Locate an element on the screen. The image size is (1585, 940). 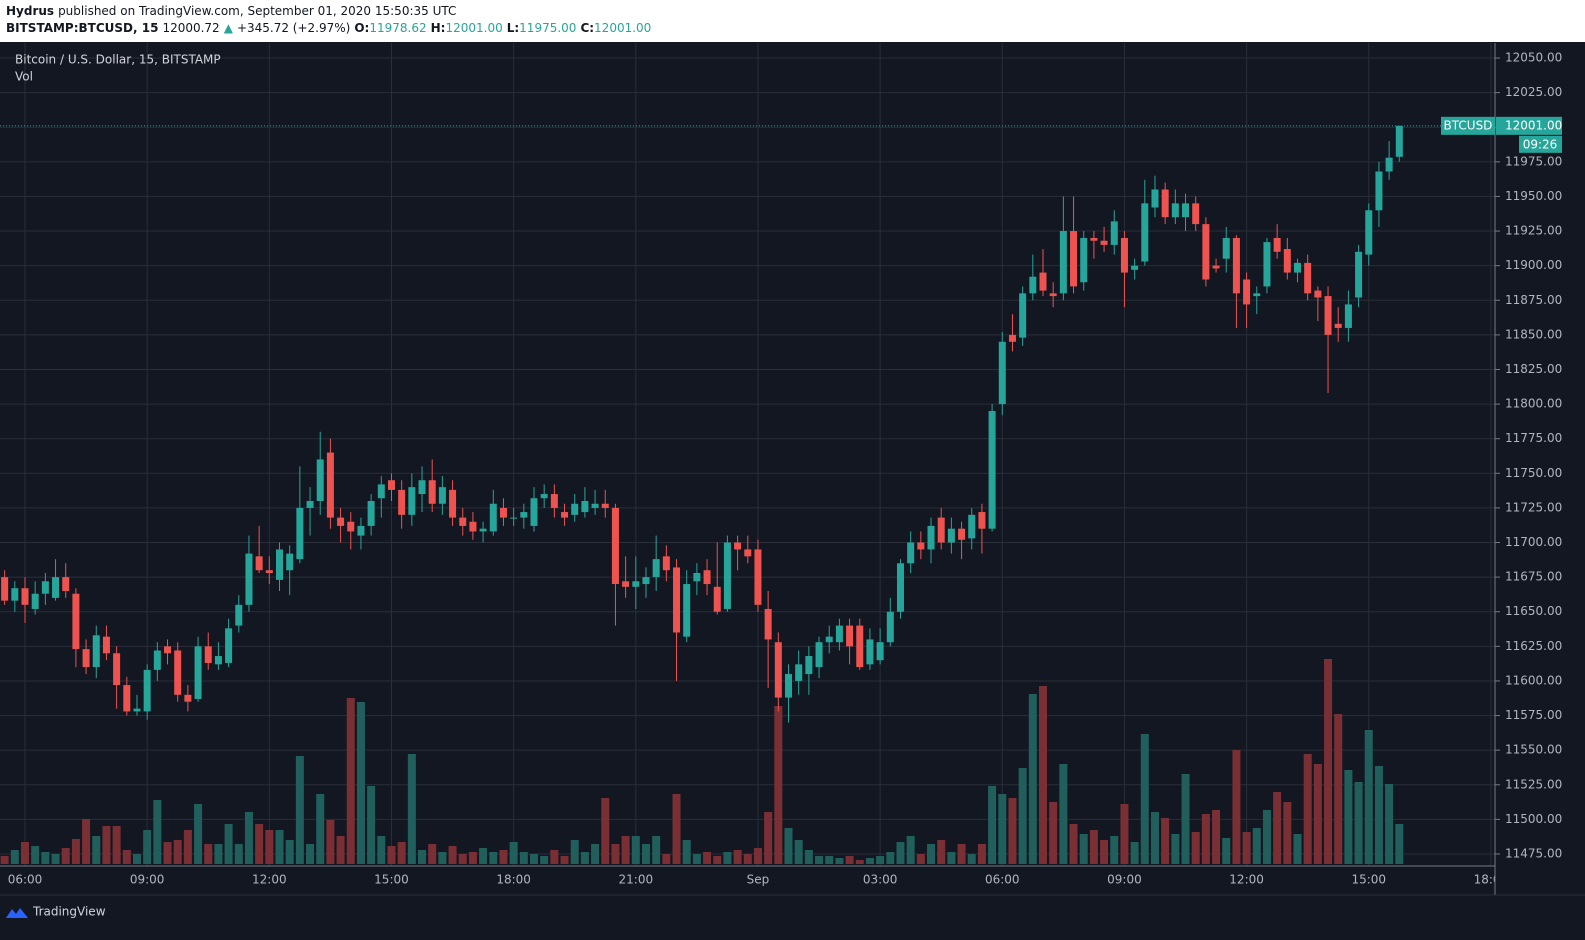
x-tick-label: 12:00 is located at coordinates (1246, 880).